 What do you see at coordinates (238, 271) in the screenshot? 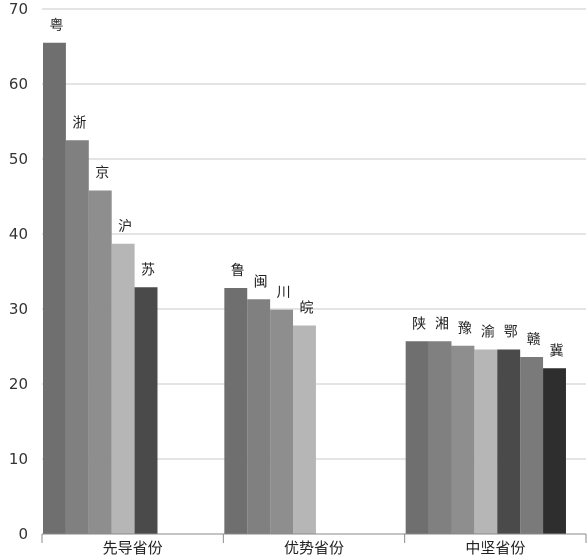
I see `bar-label: 鲁` at bounding box center [238, 271].